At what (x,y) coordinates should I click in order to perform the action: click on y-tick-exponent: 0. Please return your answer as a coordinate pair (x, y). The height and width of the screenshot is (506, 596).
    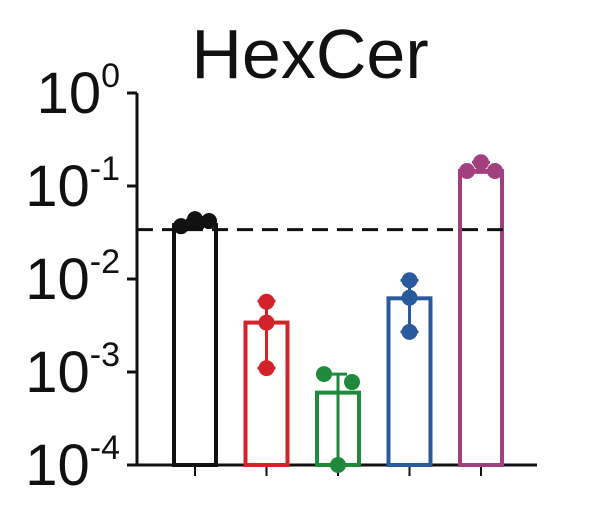
    Looking at the image, I should click on (110, 76).